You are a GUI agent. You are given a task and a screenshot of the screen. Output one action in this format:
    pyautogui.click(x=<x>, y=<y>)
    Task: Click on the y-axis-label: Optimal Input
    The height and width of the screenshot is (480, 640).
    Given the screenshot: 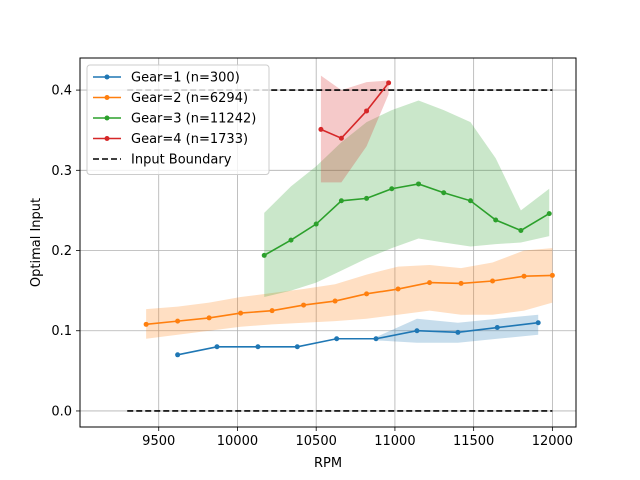 What is the action you would take?
    pyautogui.click(x=36, y=242)
    